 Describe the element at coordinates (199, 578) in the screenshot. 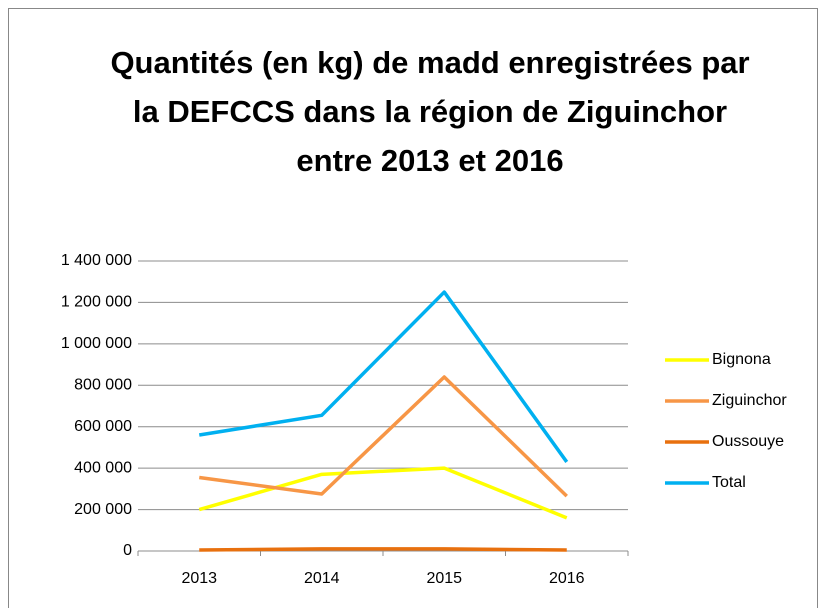

I see `x-tick-label: 2013` at that location.